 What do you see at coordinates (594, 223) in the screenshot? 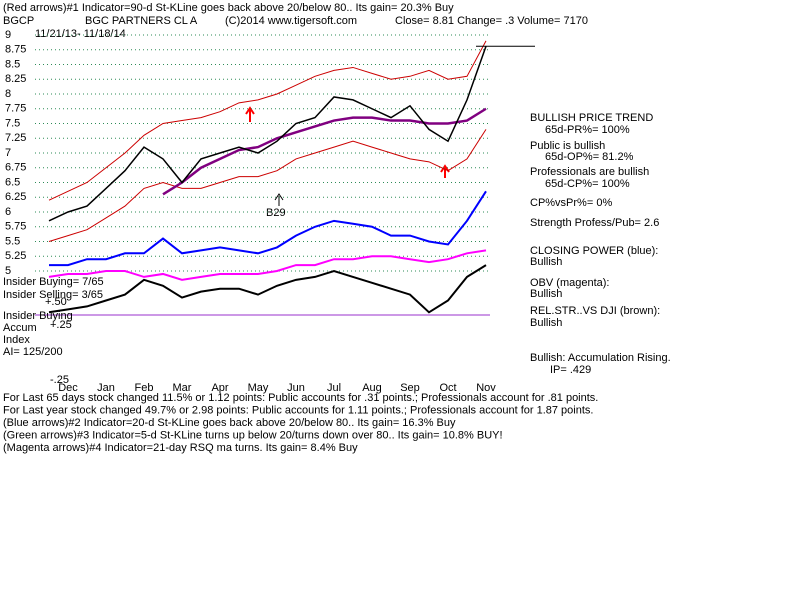
I see `right-panel-text: Strength Profess/Pub= 2.6` at bounding box center [594, 223].